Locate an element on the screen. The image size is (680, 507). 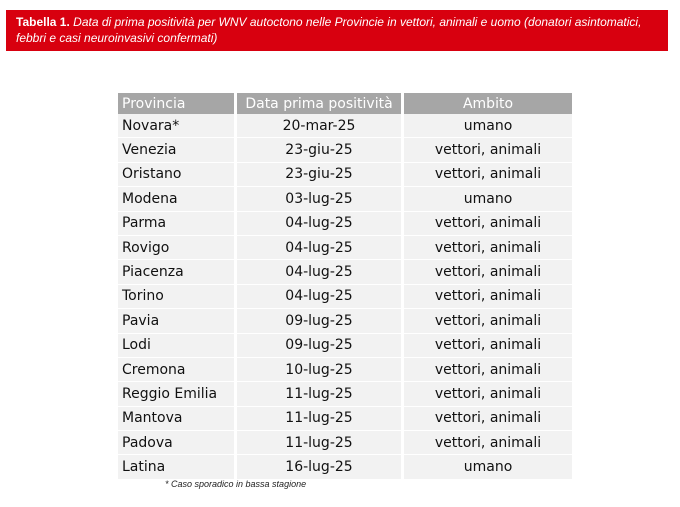
table-row: Novara* 20-mar-25 umano is located at coordinates (345, 126).